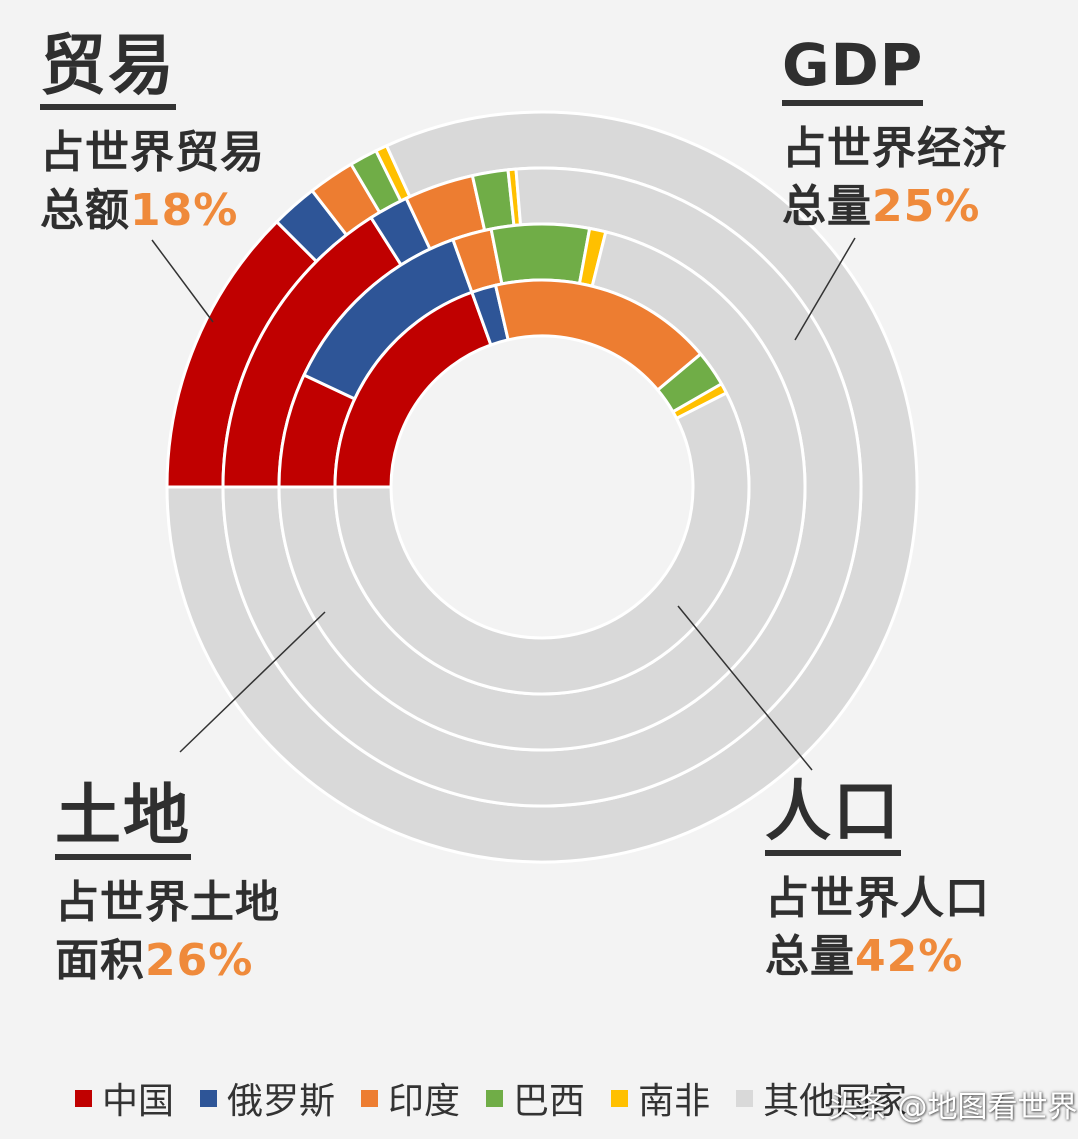  I want to click on legend-item-other: 其他国家, so click(821, 1098).